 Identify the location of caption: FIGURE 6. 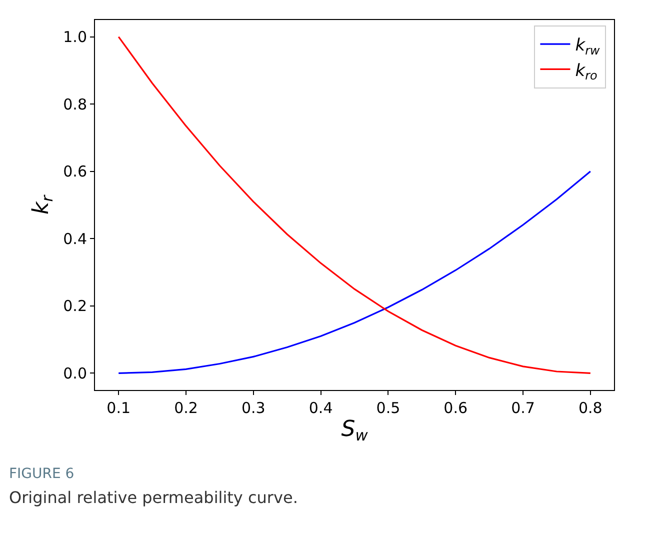
(41, 474).